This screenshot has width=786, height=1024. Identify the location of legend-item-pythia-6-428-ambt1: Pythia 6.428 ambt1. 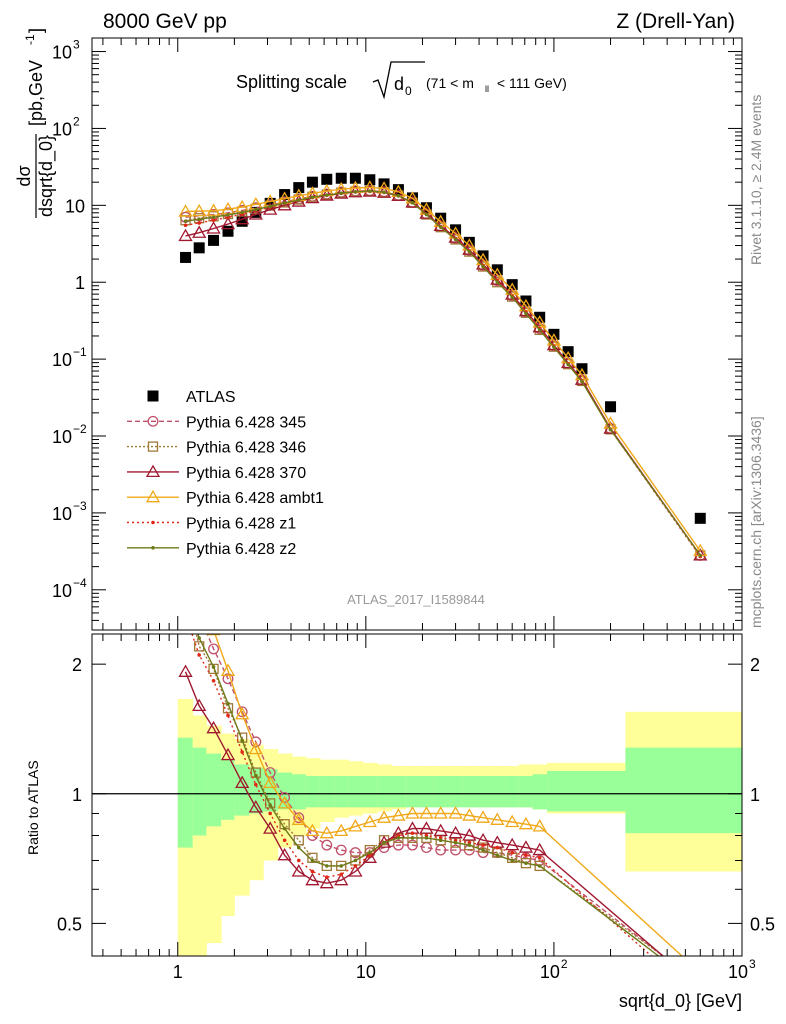
(225, 498).